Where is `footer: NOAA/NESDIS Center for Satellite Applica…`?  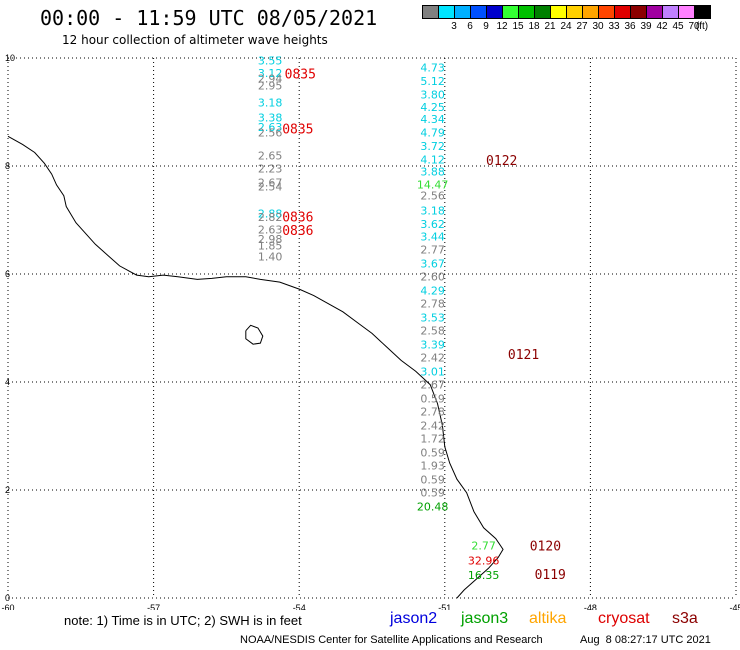 footer: NOAA/NESDIS Center for Satellite Applica… is located at coordinates (475, 640).